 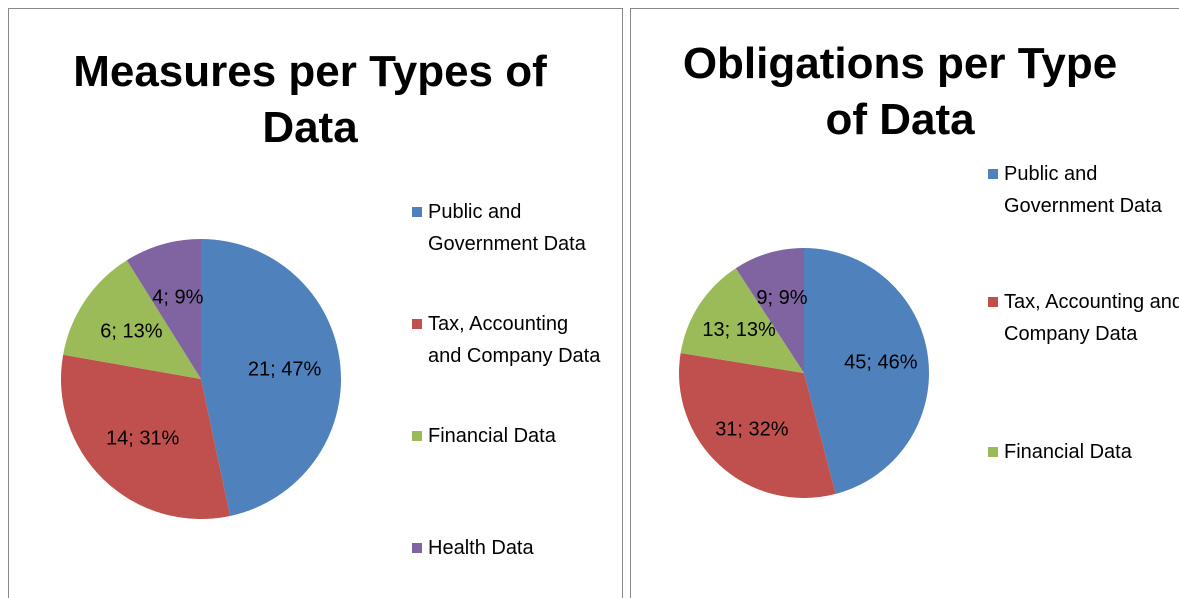 What do you see at coordinates (131, 331) in the screenshot?
I see `data-label: 6; 13%` at bounding box center [131, 331].